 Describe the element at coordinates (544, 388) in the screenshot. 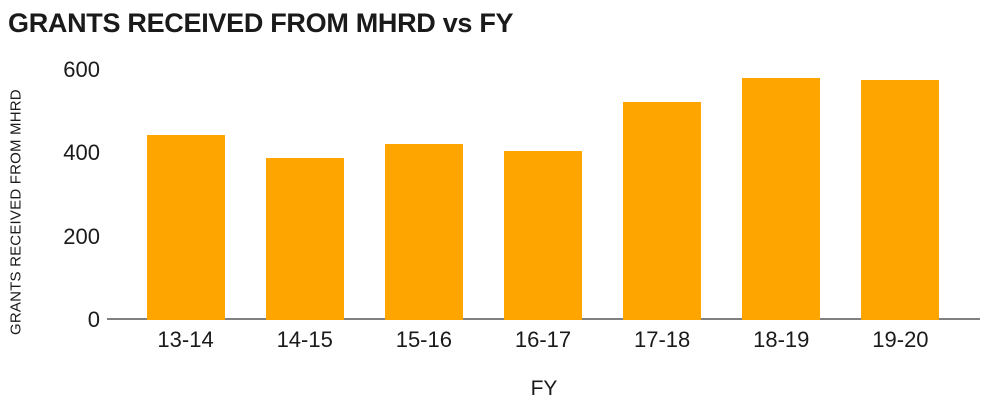

I see `x-axis-title: FY` at that location.